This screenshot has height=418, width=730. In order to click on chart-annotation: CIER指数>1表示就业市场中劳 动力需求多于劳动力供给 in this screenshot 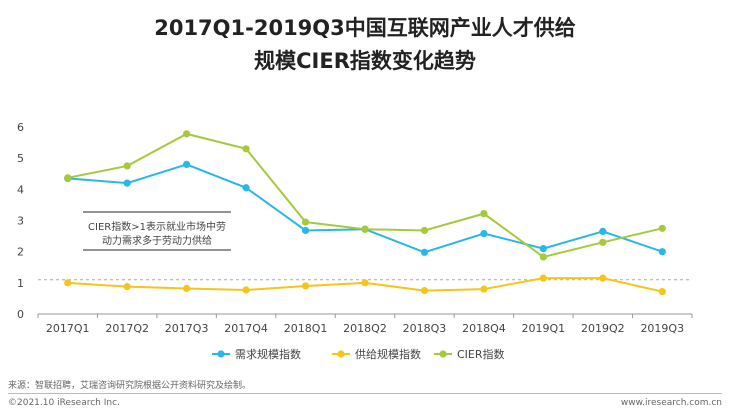, I will do `click(157, 231)`.